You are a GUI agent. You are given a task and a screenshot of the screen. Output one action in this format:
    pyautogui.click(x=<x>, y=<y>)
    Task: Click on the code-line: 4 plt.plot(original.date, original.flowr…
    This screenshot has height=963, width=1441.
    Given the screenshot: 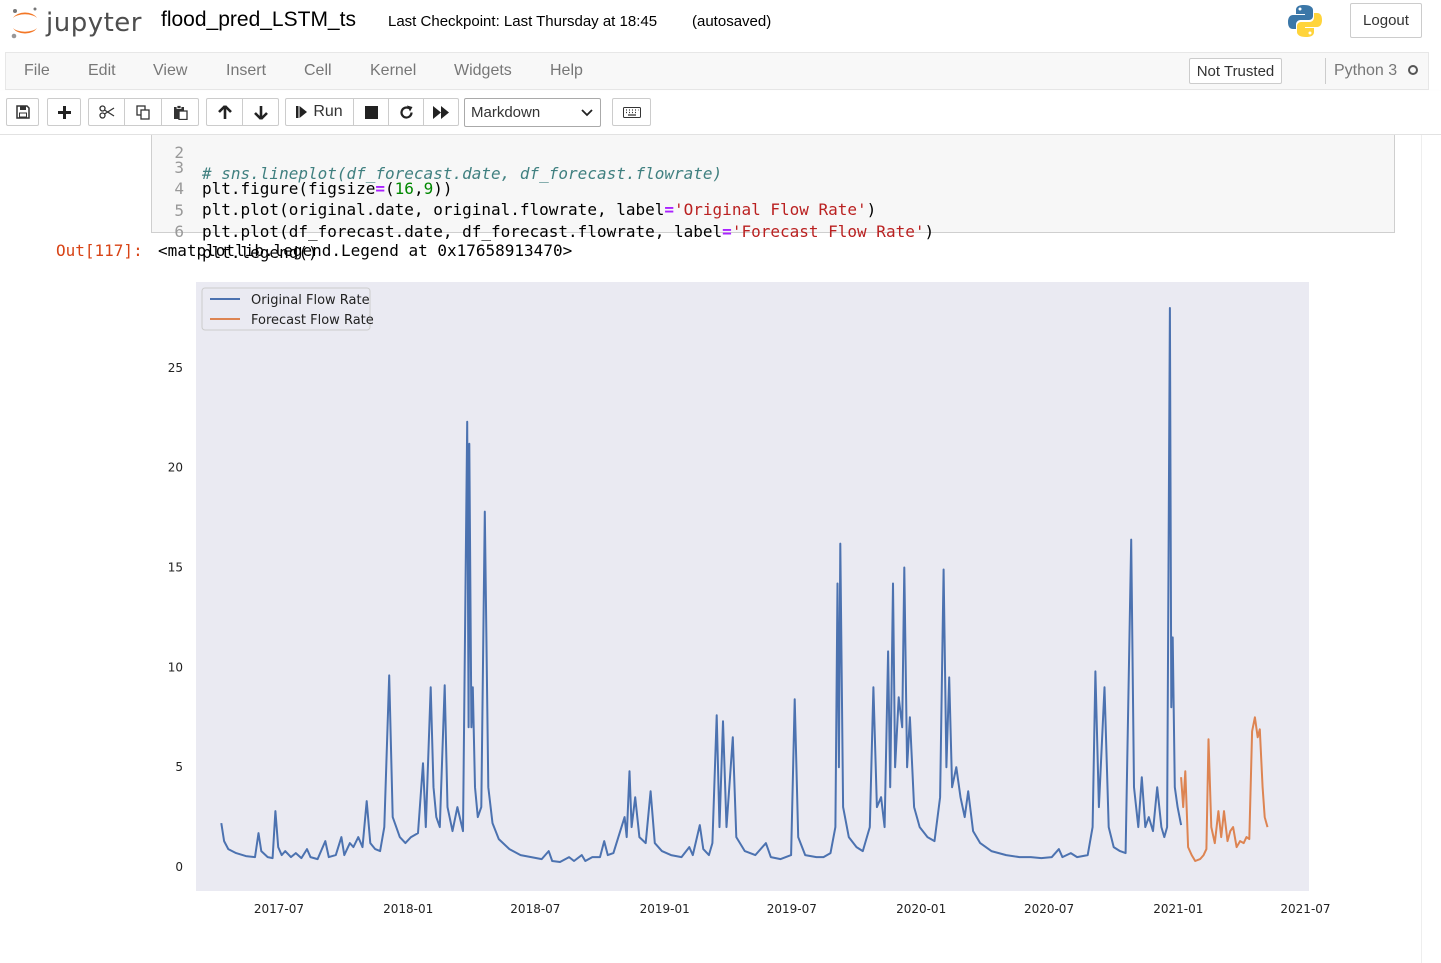 What is the action you would take?
    pyautogui.click(x=772, y=188)
    